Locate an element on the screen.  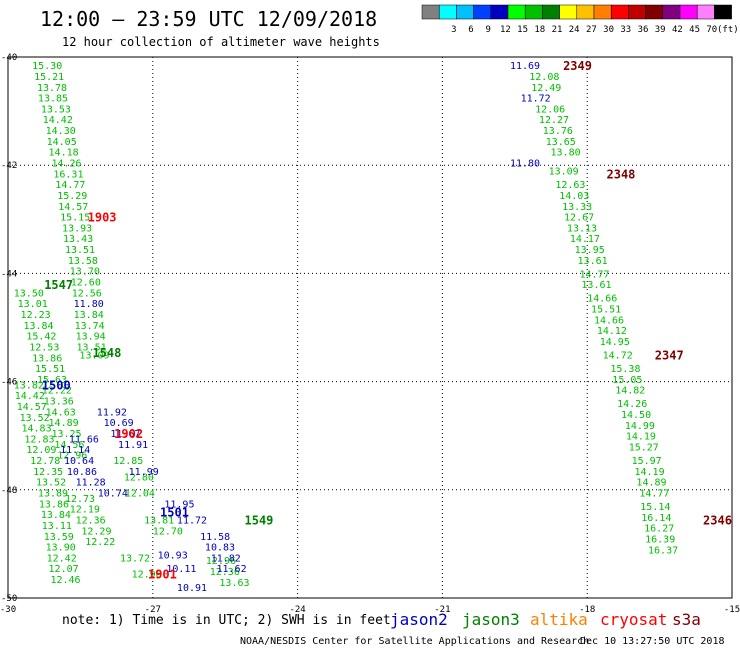
track-time-label: 1901 is located at coordinates (162, 575).